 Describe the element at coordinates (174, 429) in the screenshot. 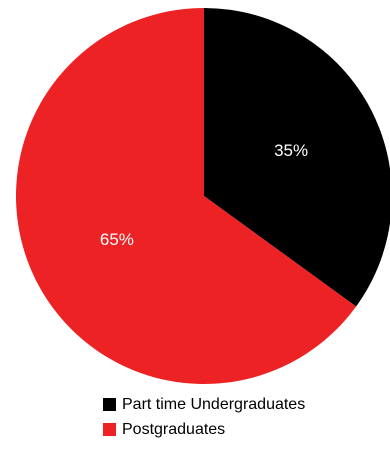

I see `legend-label: Postgraduates` at that location.